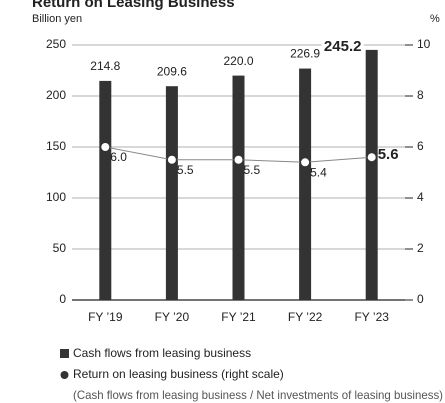 The height and width of the screenshot is (403, 445). I want to click on label-bg, so click(342, 46).